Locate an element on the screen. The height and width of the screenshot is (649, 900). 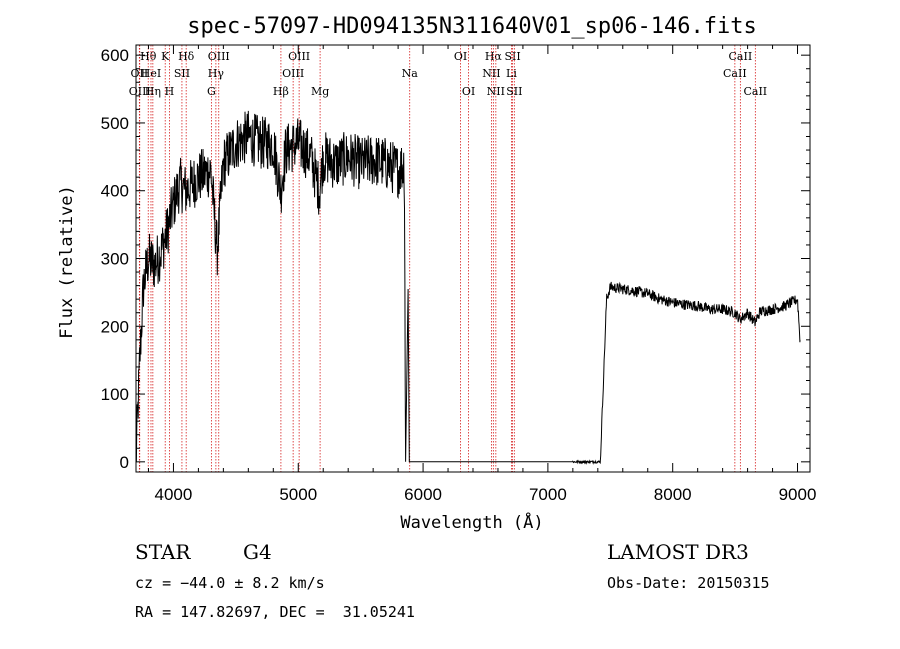
y-tick-label: 500 is located at coordinates (115, 123).